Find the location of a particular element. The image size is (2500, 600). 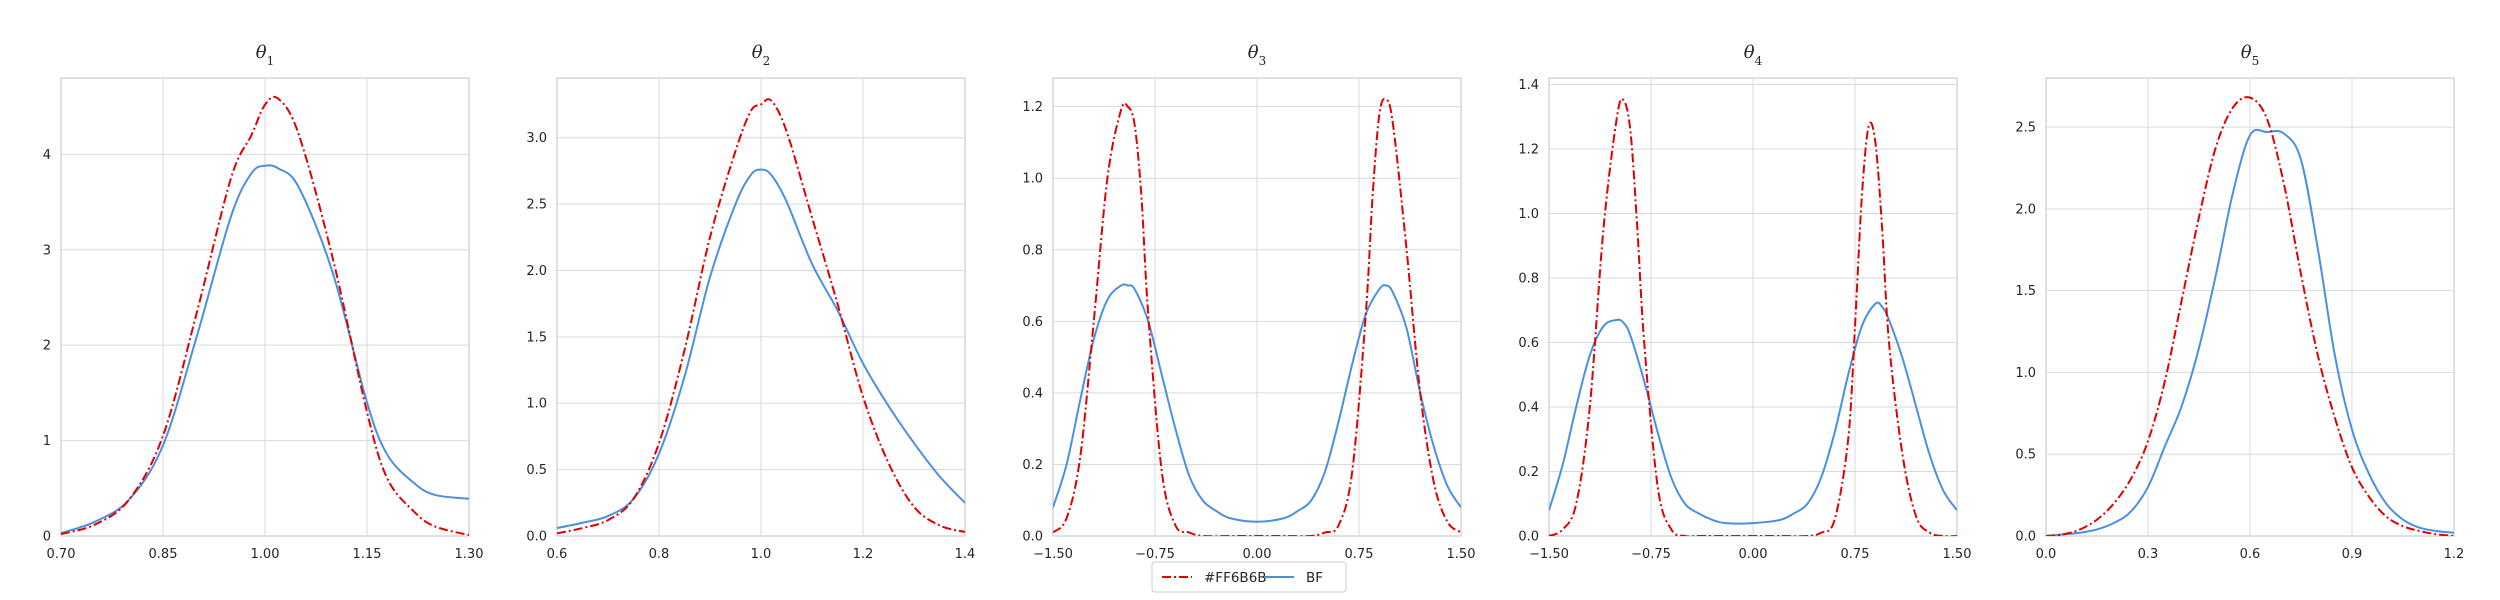

y-tick-label: 1 is located at coordinates (47, 441).